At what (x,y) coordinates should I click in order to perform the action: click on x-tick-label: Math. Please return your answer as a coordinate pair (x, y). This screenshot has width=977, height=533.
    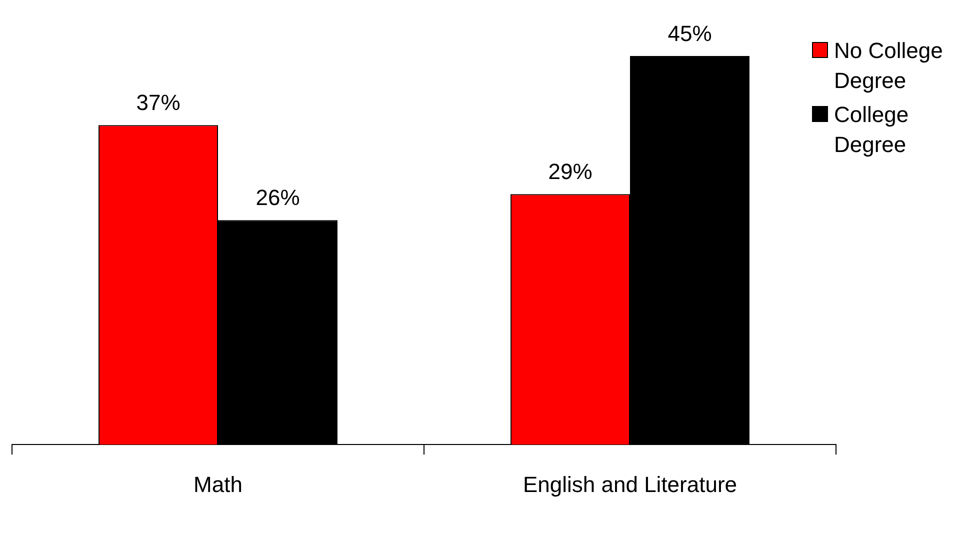
    Looking at the image, I should click on (218, 484).